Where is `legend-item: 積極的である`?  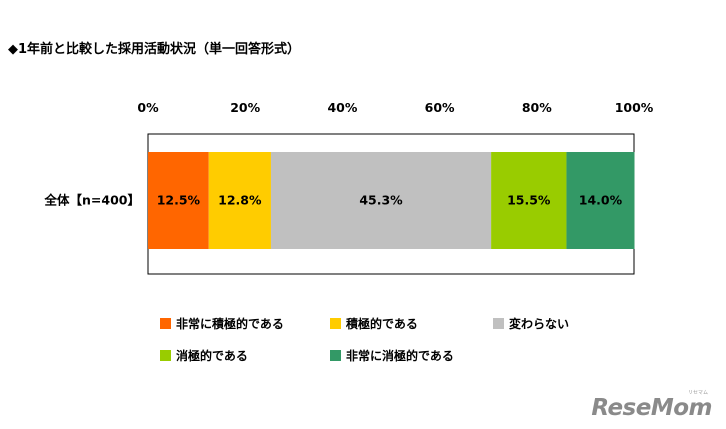
legend-item: 積極的である is located at coordinates (374, 323).